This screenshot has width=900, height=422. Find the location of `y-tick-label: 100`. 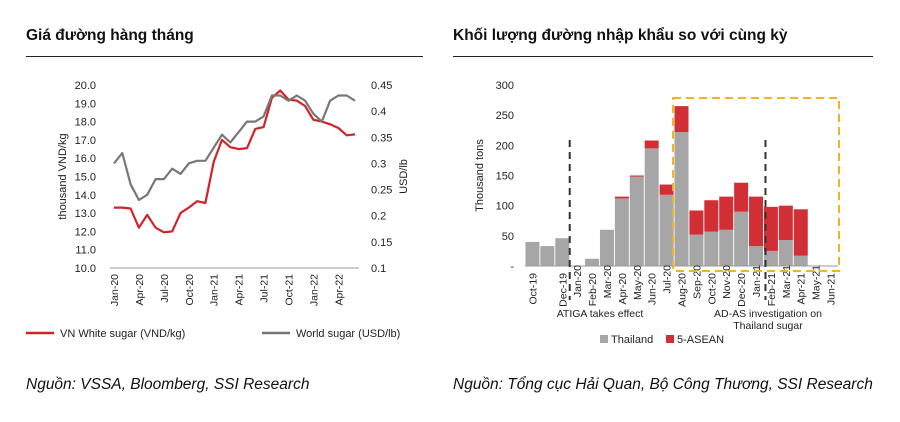

y-tick-label: 100 is located at coordinates (505, 207).